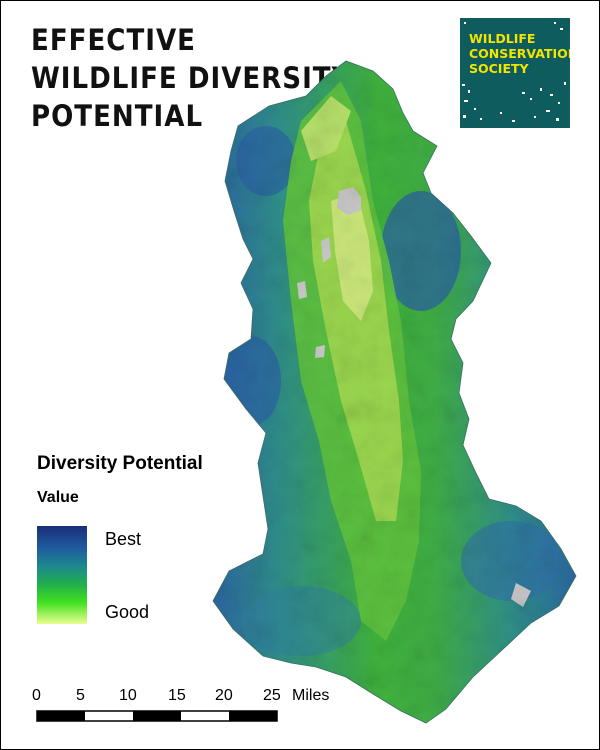 The height and width of the screenshot is (750, 600). Describe the element at coordinates (113, 40) in the screenshot. I see `title-line-1: EFFECTIVE` at that location.